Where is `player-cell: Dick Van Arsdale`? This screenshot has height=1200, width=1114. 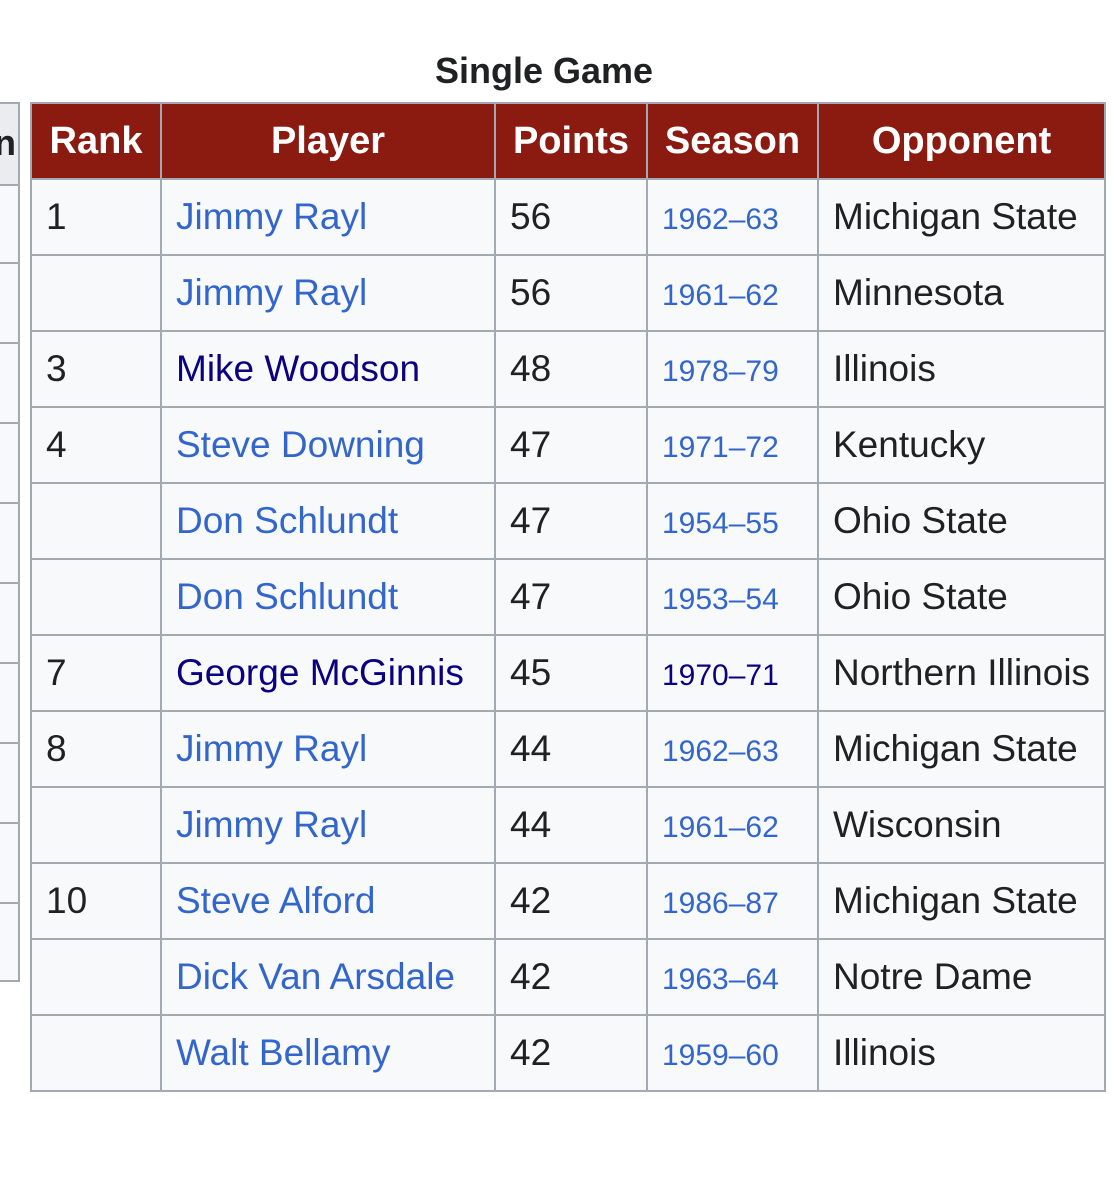
player-cell: Dick Van Arsdale is located at coordinates (328, 977).